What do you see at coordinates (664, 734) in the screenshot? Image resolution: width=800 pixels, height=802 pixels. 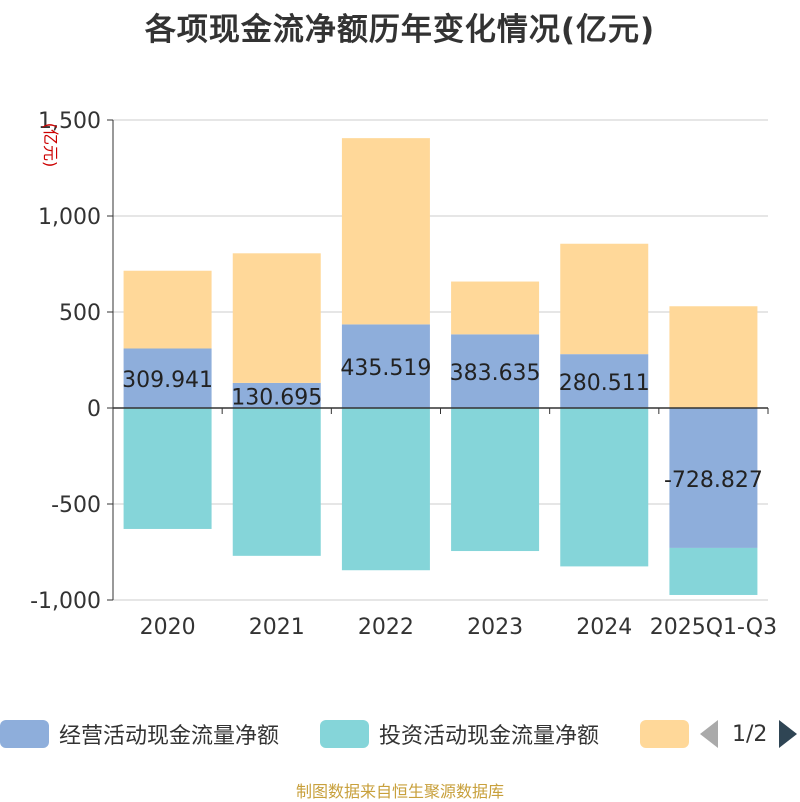 I see `legend-swatch-financing` at bounding box center [664, 734].